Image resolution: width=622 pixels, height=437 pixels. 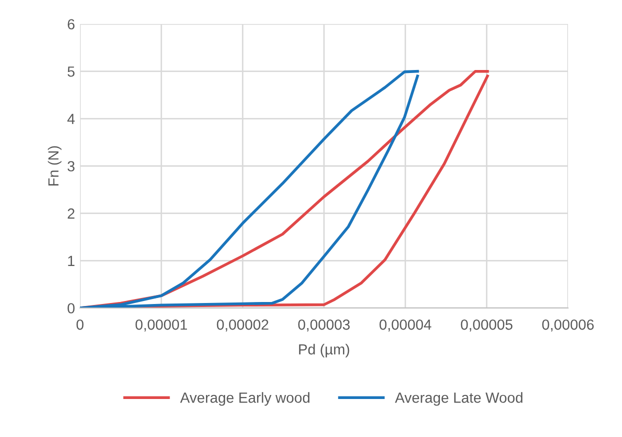 I want to click on x-tick-label: 0,00005, so click(x=486, y=325).